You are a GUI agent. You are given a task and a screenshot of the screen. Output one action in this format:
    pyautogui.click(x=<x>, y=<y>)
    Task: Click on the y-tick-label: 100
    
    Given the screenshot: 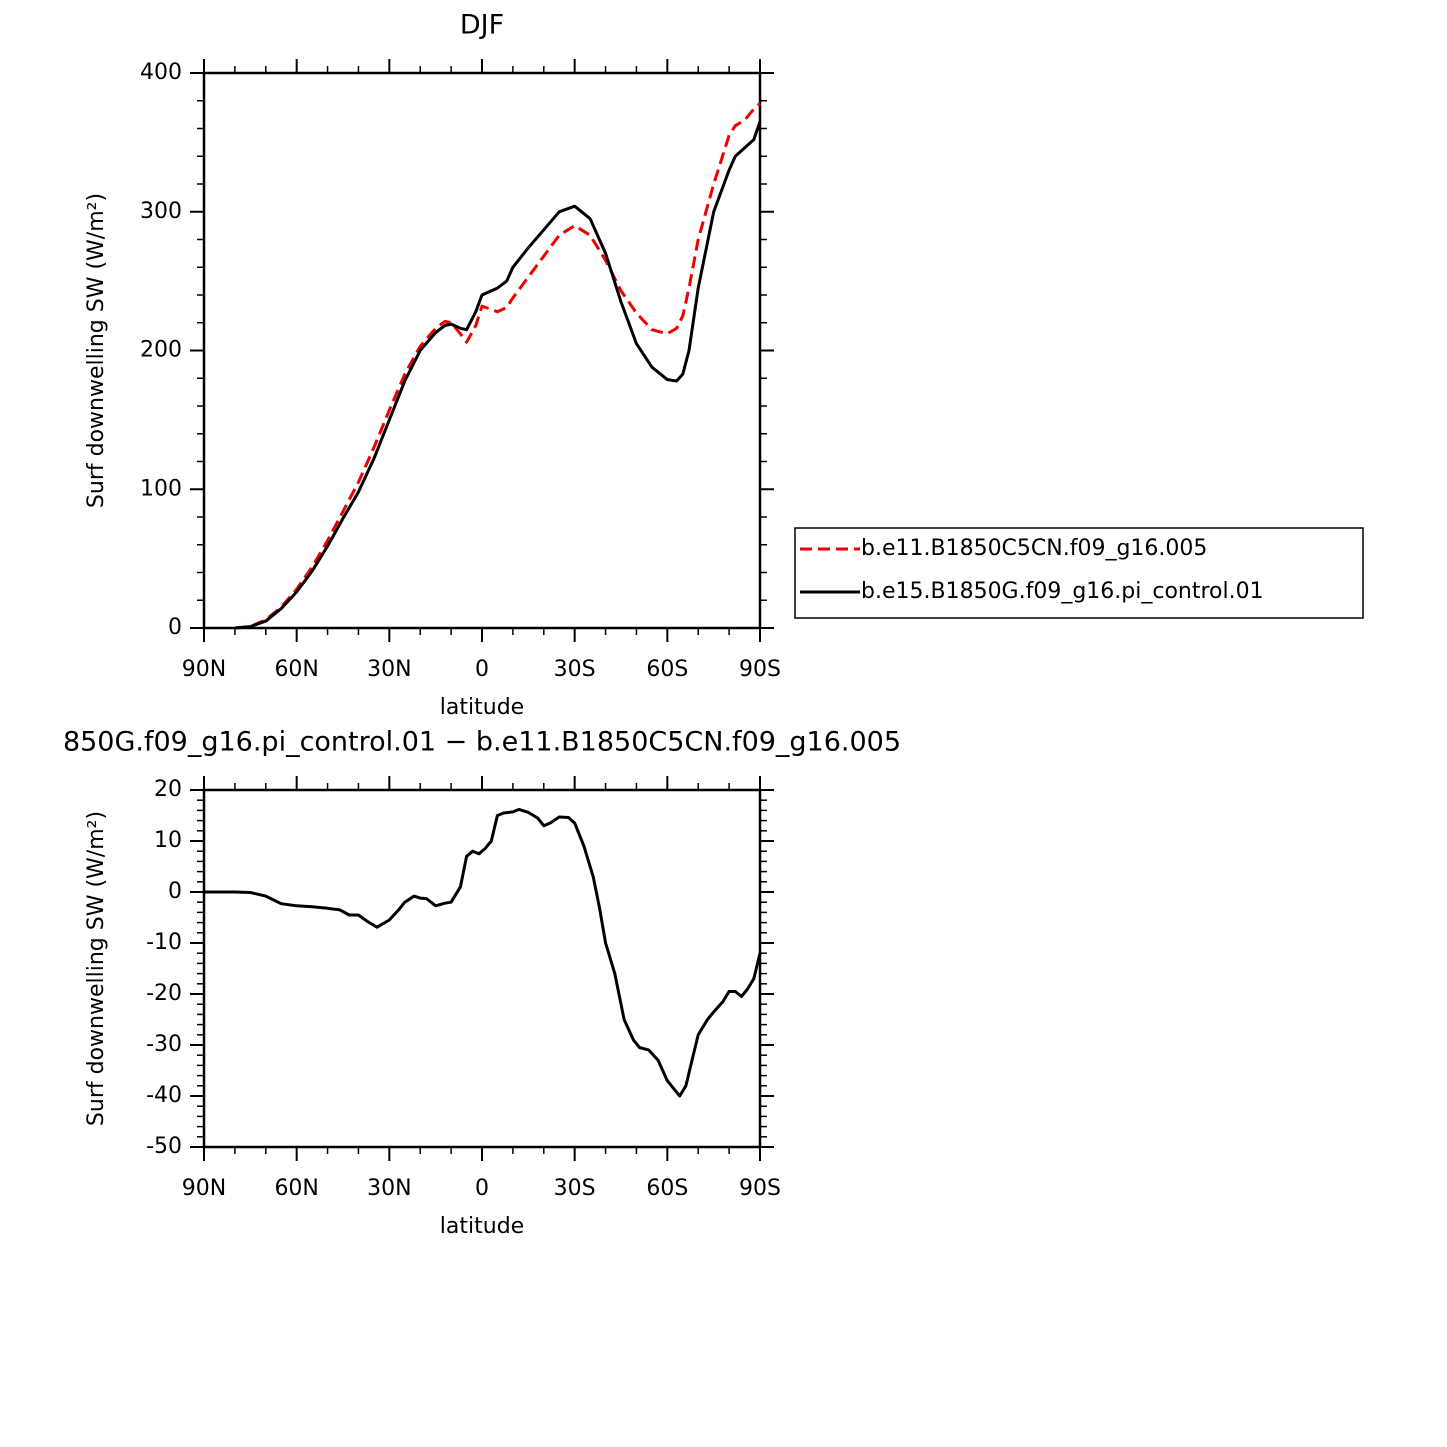 What is the action you would take?
    pyautogui.click(x=161, y=488)
    